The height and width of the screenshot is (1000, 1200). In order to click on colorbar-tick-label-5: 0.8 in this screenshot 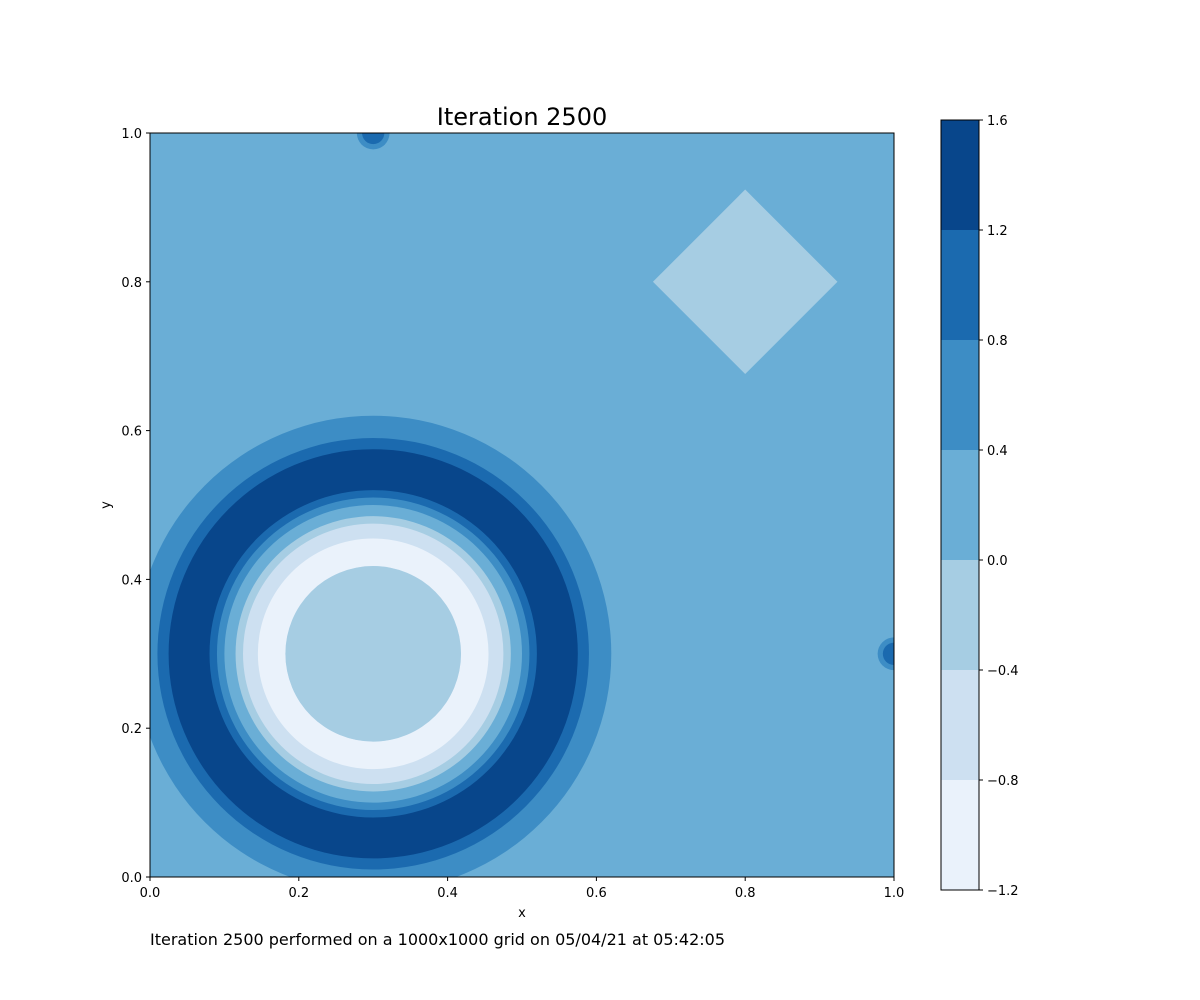, I will do `click(997, 341)`.